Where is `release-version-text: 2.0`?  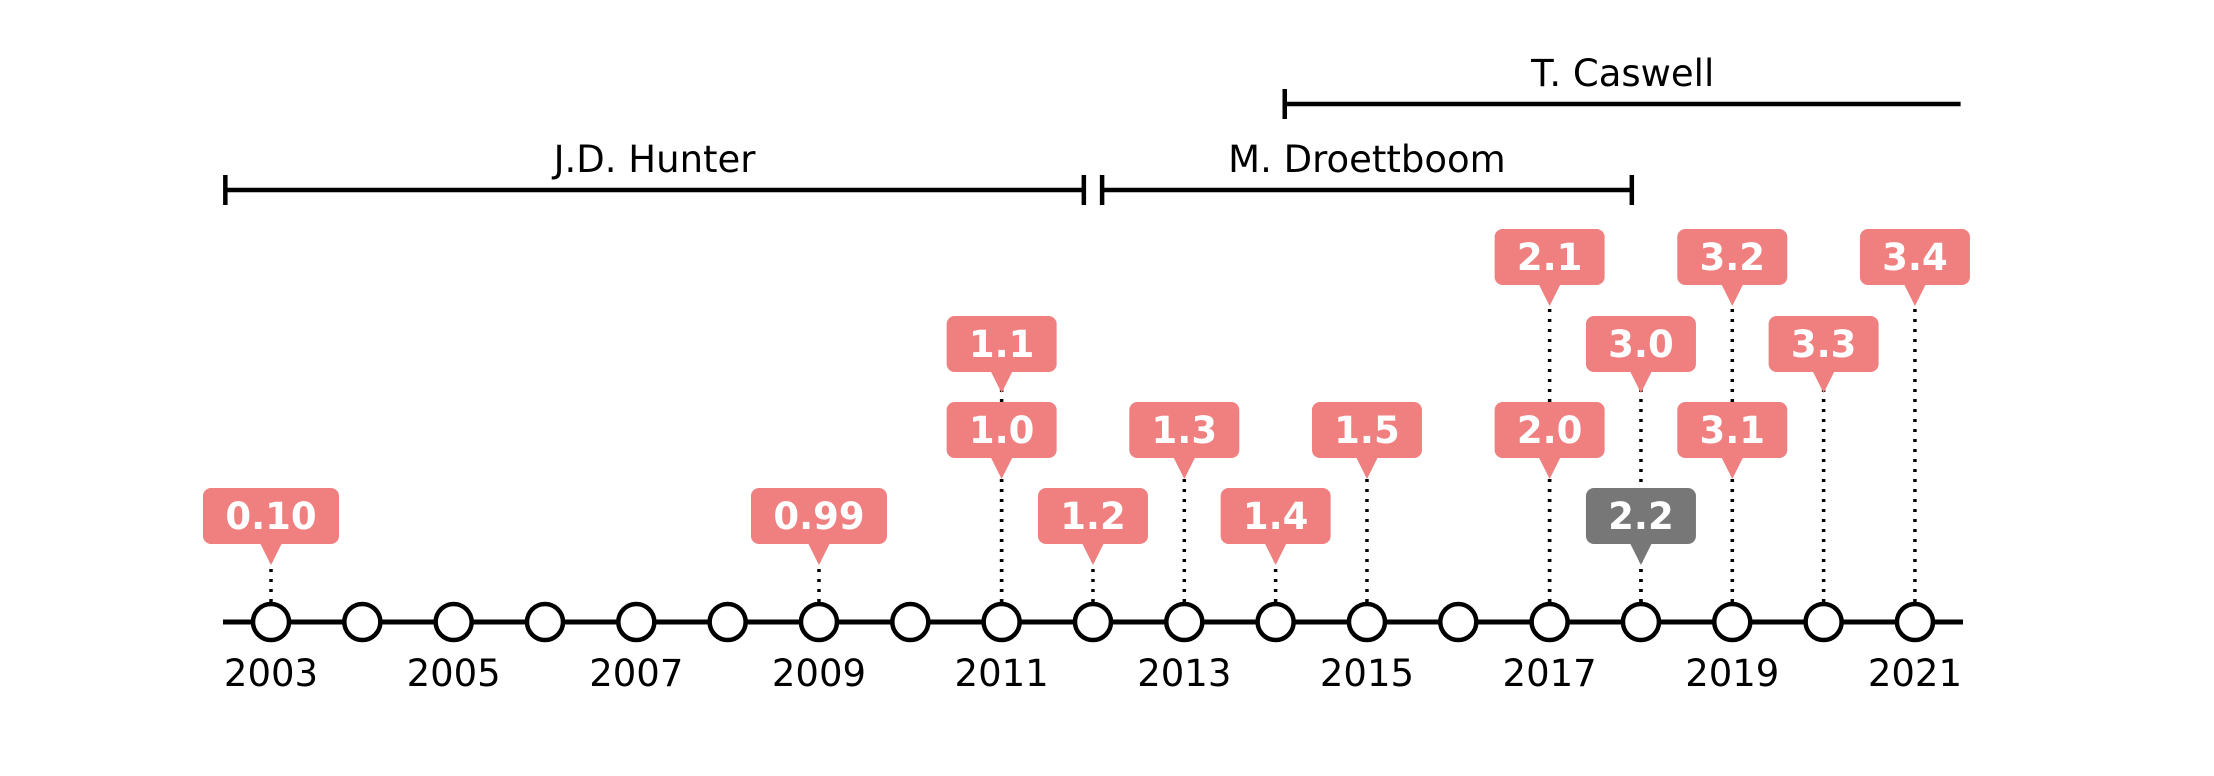 release-version-text: 2.0 is located at coordinates (1550, 430).